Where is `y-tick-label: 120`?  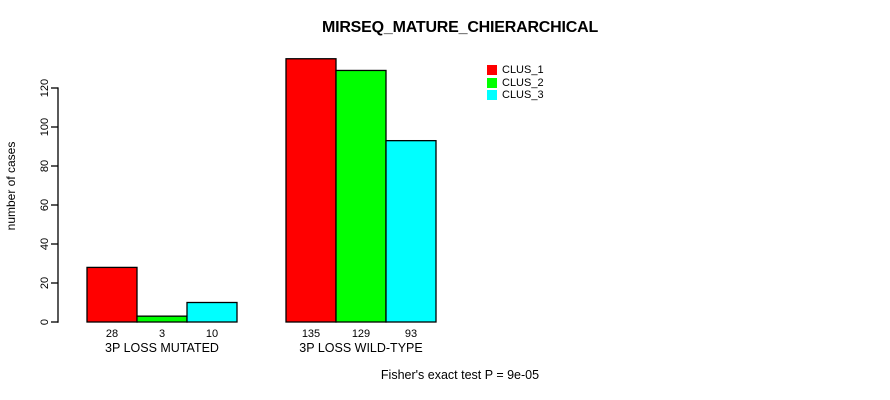
y-tick-label: 120 is located at coordinates (45, 88).